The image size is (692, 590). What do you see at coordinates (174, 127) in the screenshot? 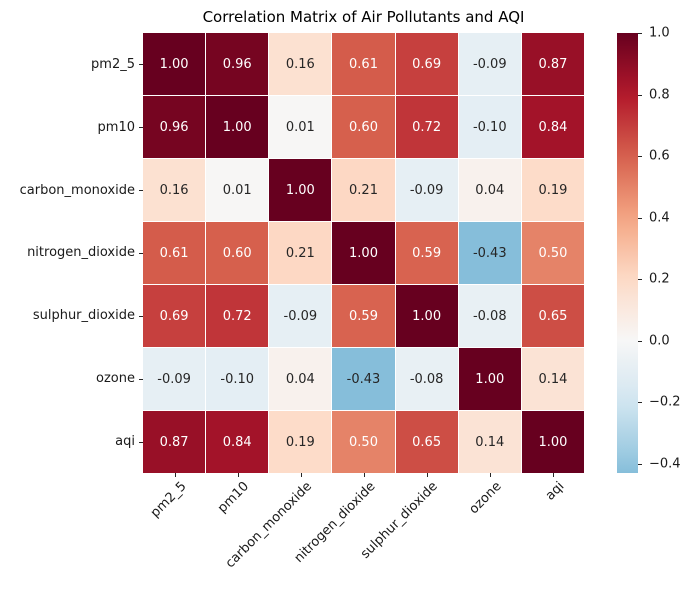
I see `heatmap-cell-pm10-pm2_5: 0.96` at bounding box center [174, 127].